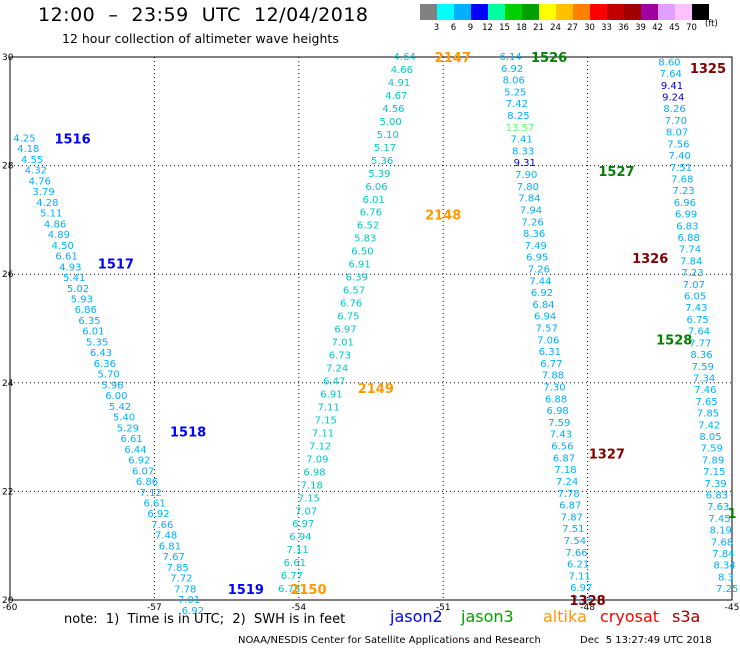 This screenshot has width=740, height=650. Describe the element at coordinates (543, 305) in the screenshot. I see `swh-value: 6.84` at that location.